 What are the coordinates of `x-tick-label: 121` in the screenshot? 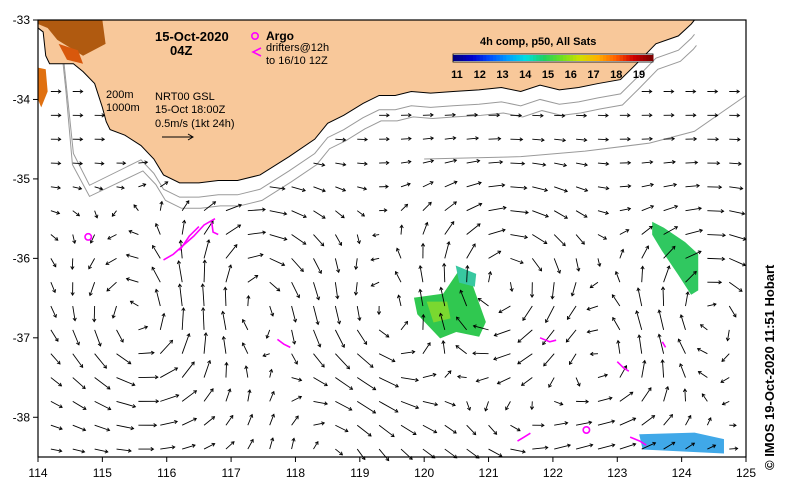 It's located at (489, 473).